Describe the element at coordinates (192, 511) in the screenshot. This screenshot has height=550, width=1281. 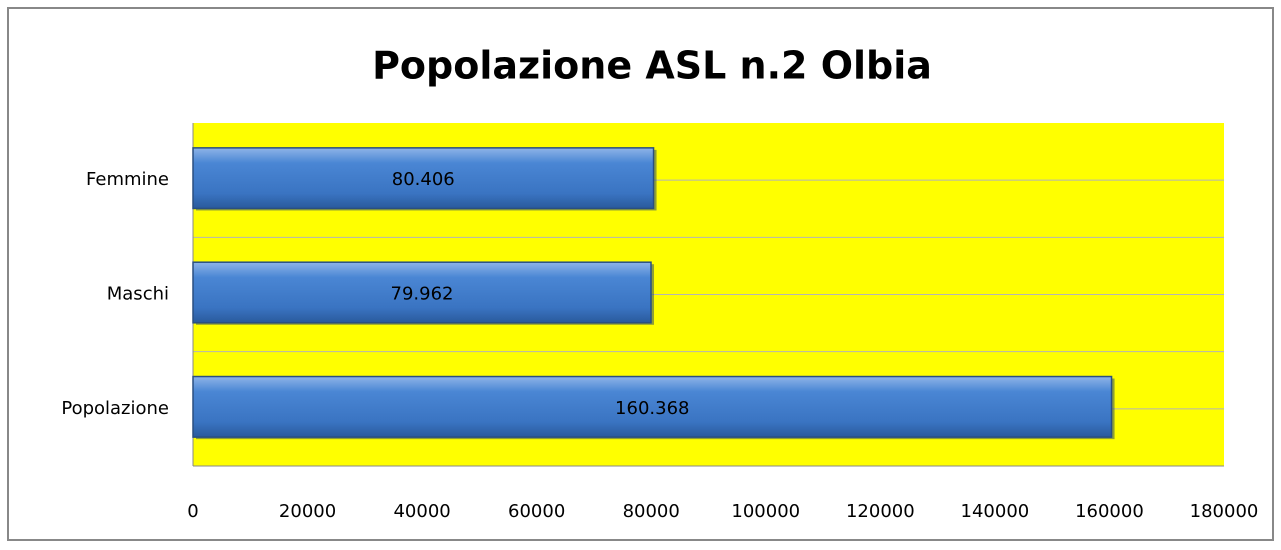
I see `x-tick-label: 0` at that location.